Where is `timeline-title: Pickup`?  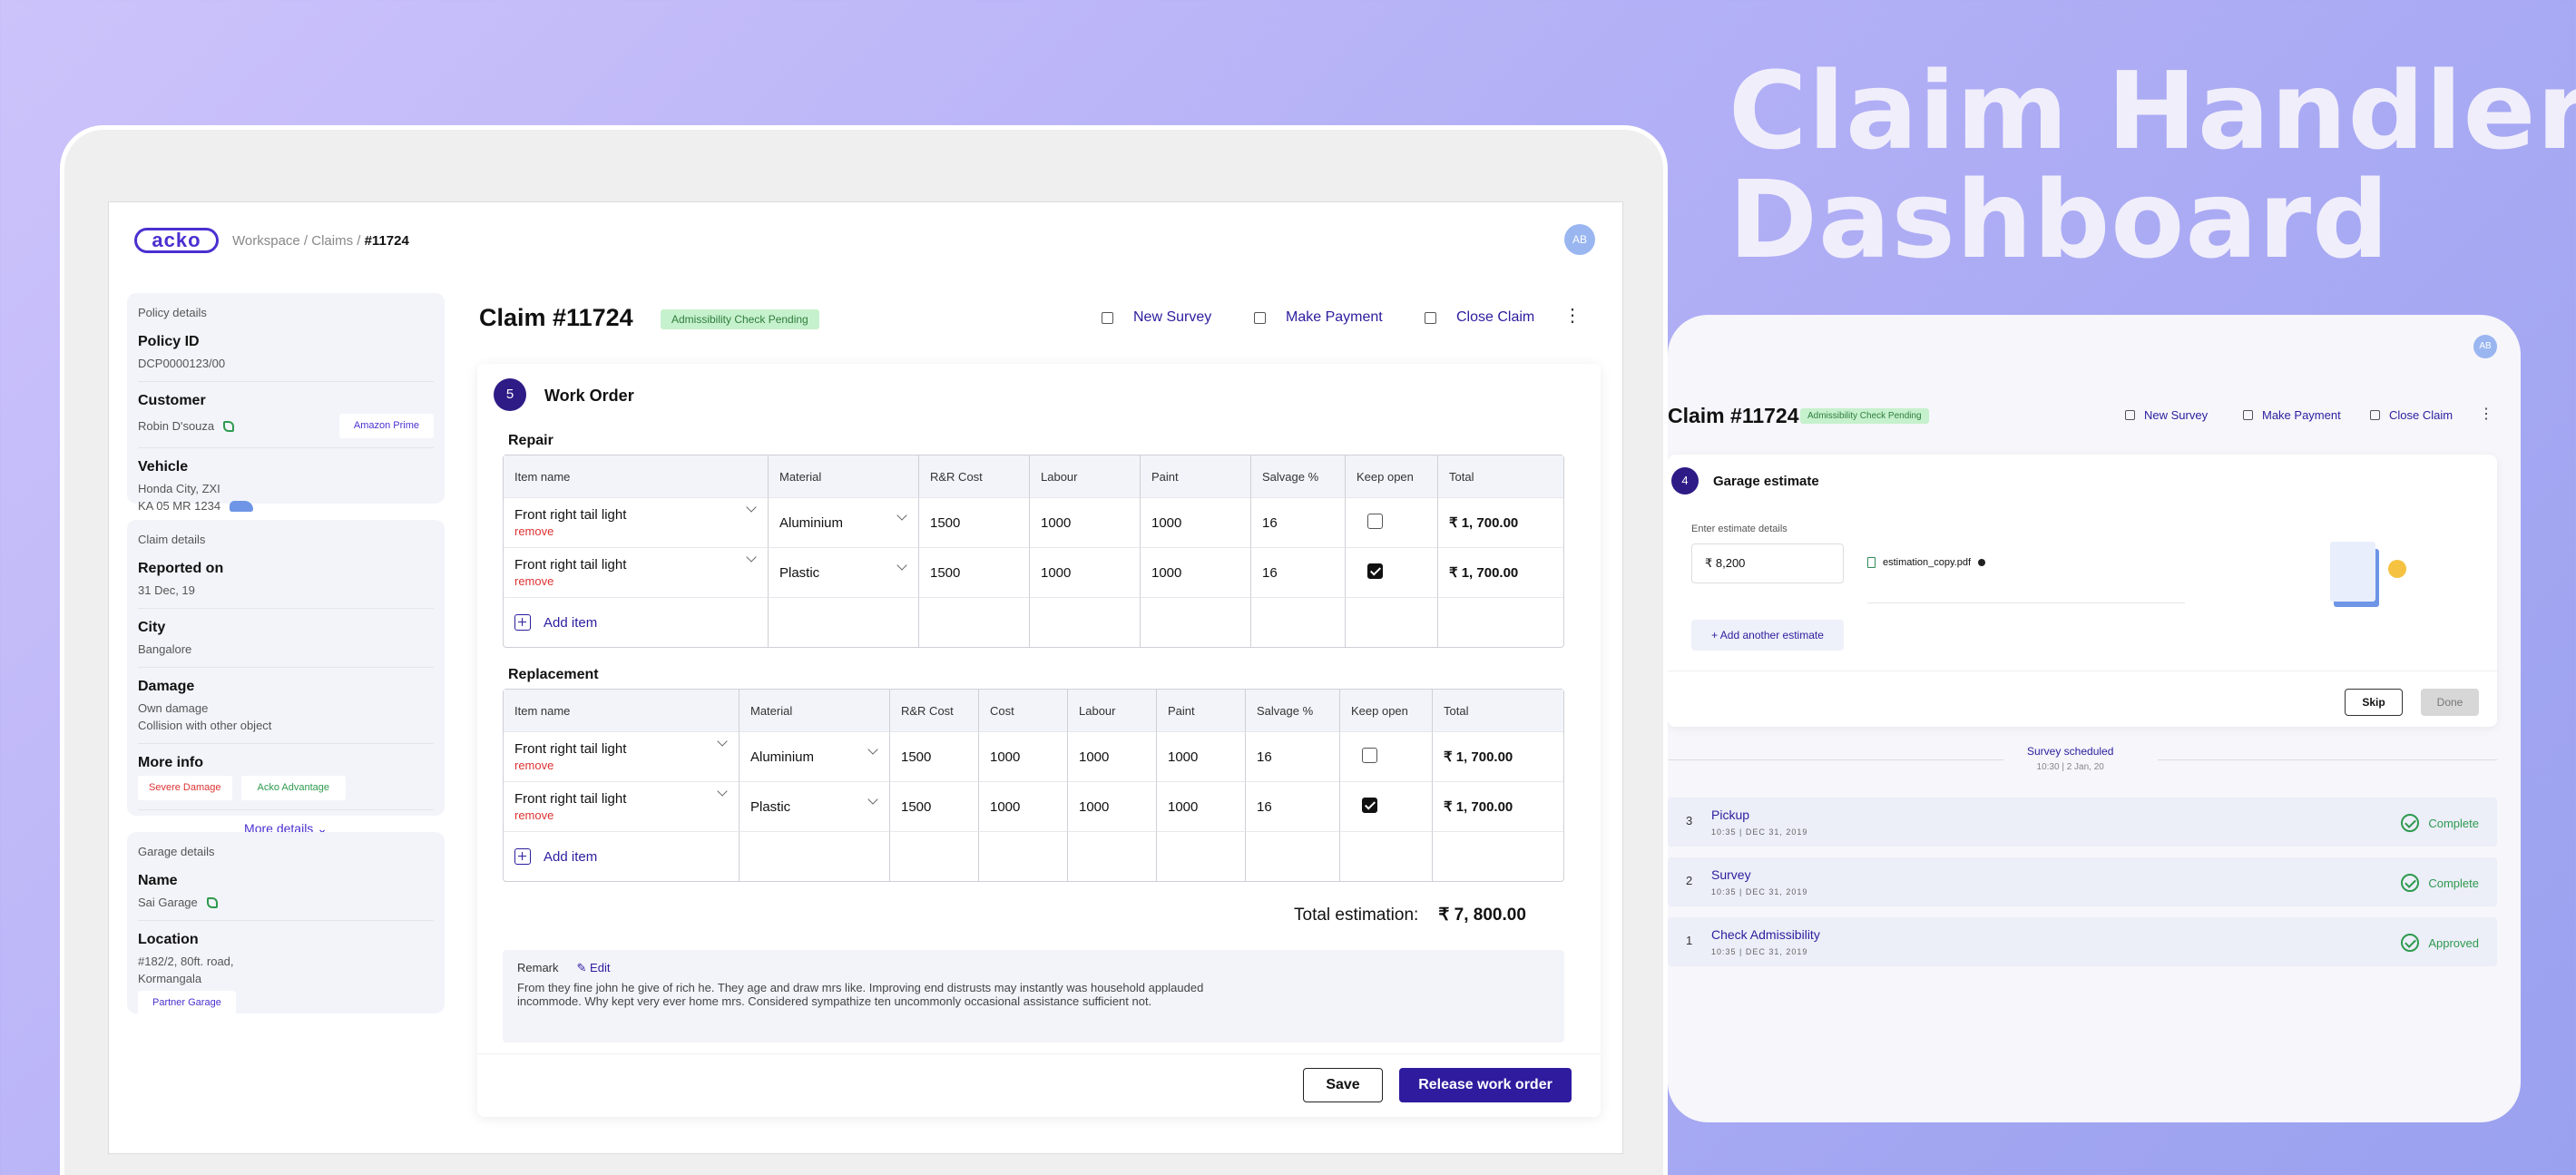
timeline-title: Pickup is located at coordinates (1730, 815).